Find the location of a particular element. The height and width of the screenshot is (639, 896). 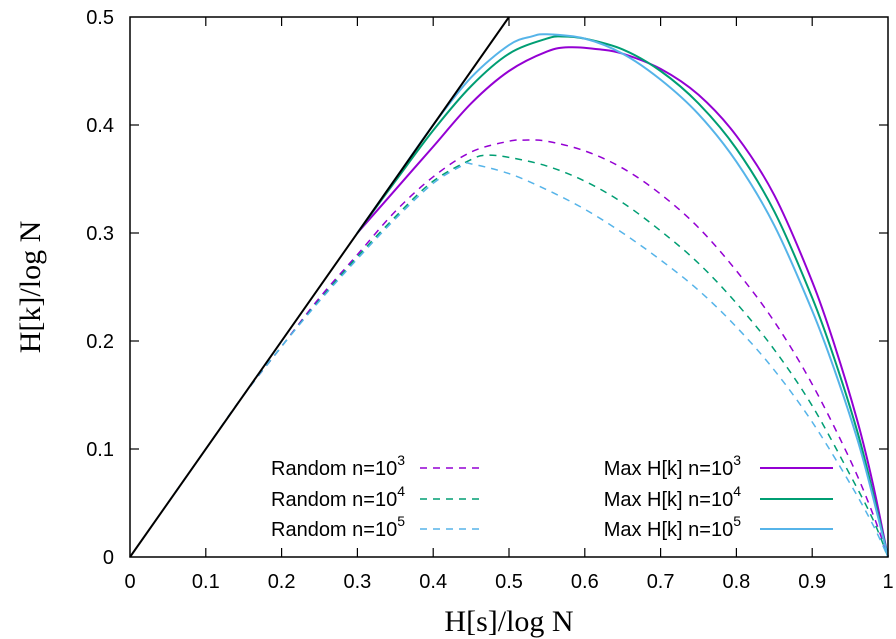

x-tick-label: 0.2 is located at coordinates (282, 582).